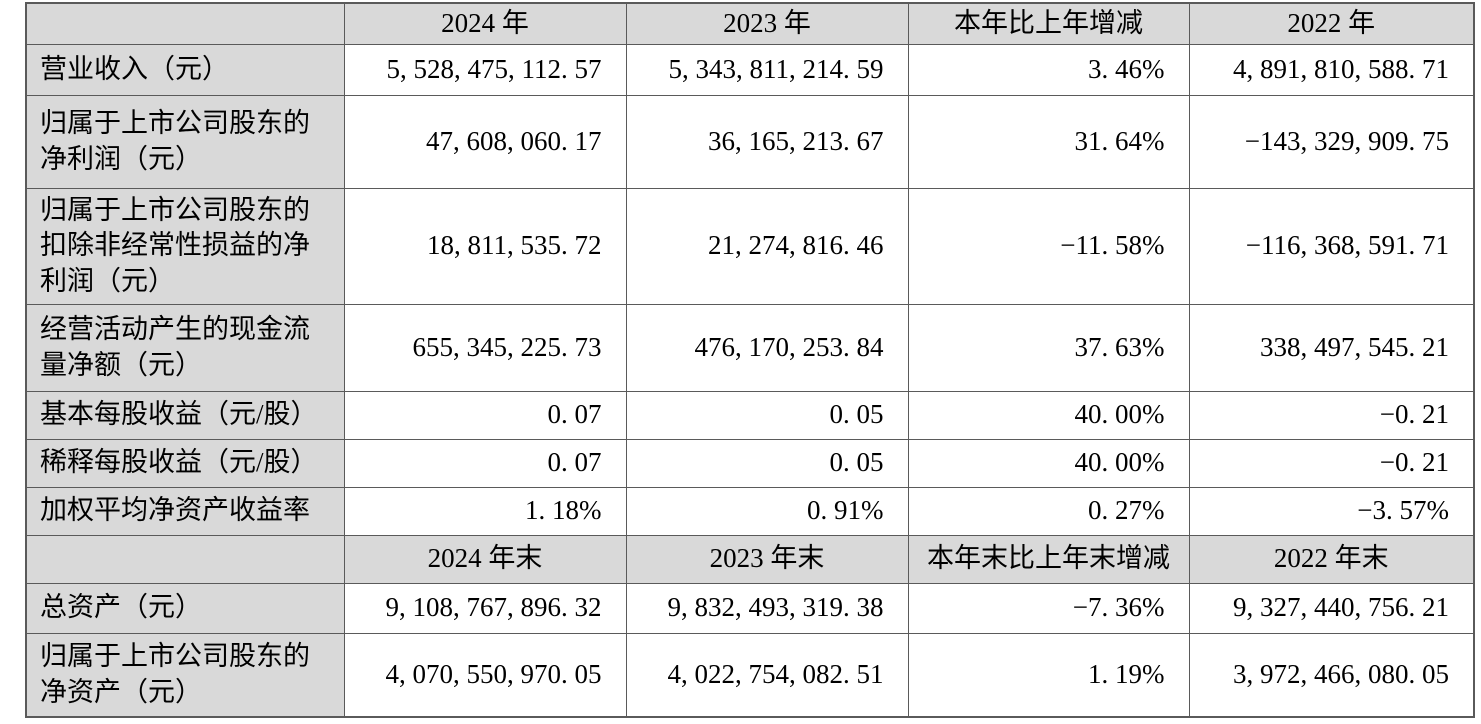 The image size is (1481, 724). I want to click on value-cell: 5, 343, 811, 214. 59, so click(767, 69).